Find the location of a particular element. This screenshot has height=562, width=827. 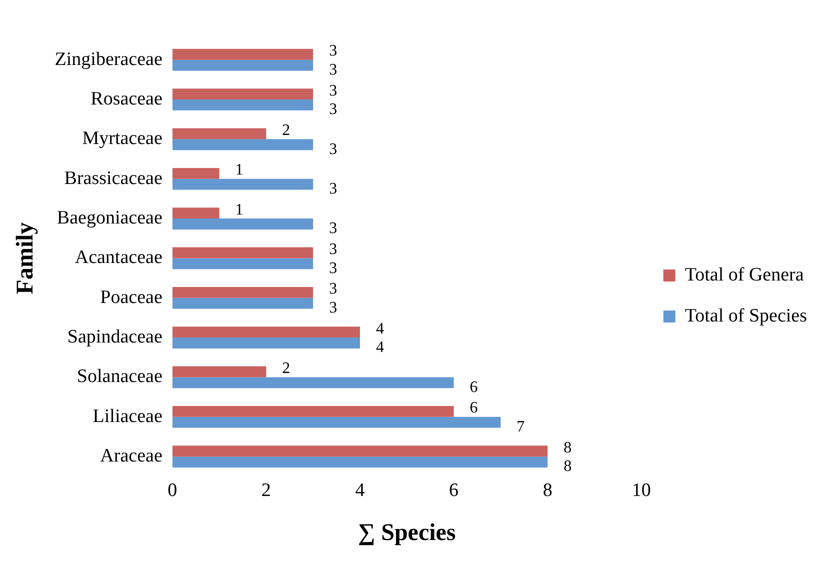

x-tick-label: 2 is located at coordinates (266, 490).